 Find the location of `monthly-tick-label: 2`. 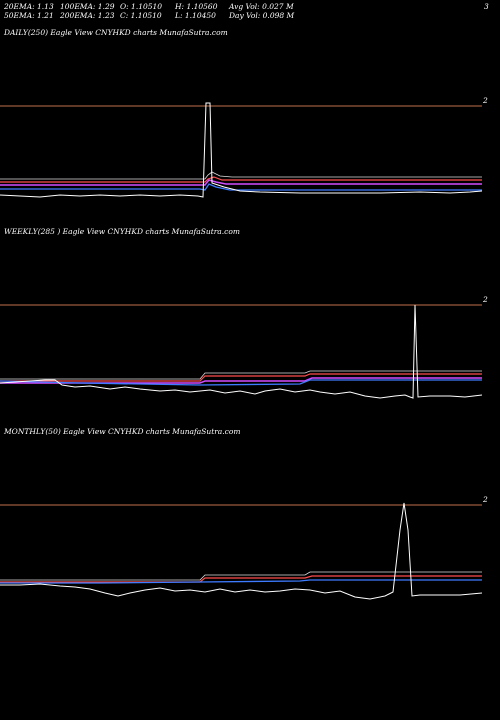

monthly-tick-label: 2 is located at coordinates (485, 499).